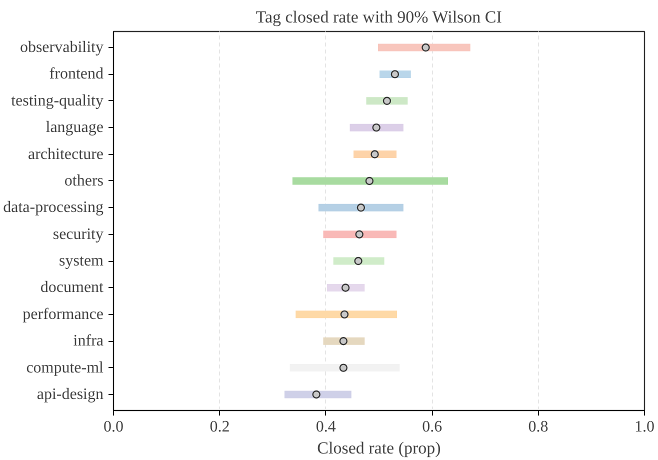 This screenshot has width=658, height=460. I want to click on y-tick-label: architecture, so click(66, 154).